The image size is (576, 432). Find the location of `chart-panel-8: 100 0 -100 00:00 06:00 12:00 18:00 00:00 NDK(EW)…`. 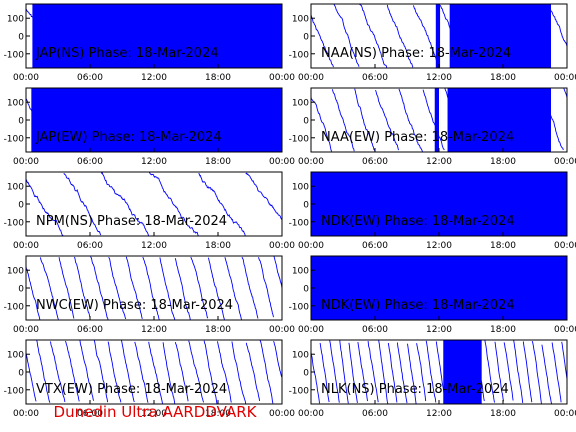

chart-panel-8: 100 0 -100 00:00 06:00 12:00 18:00 00:00 NDK(EW)… is located at coordinates (432, 295).